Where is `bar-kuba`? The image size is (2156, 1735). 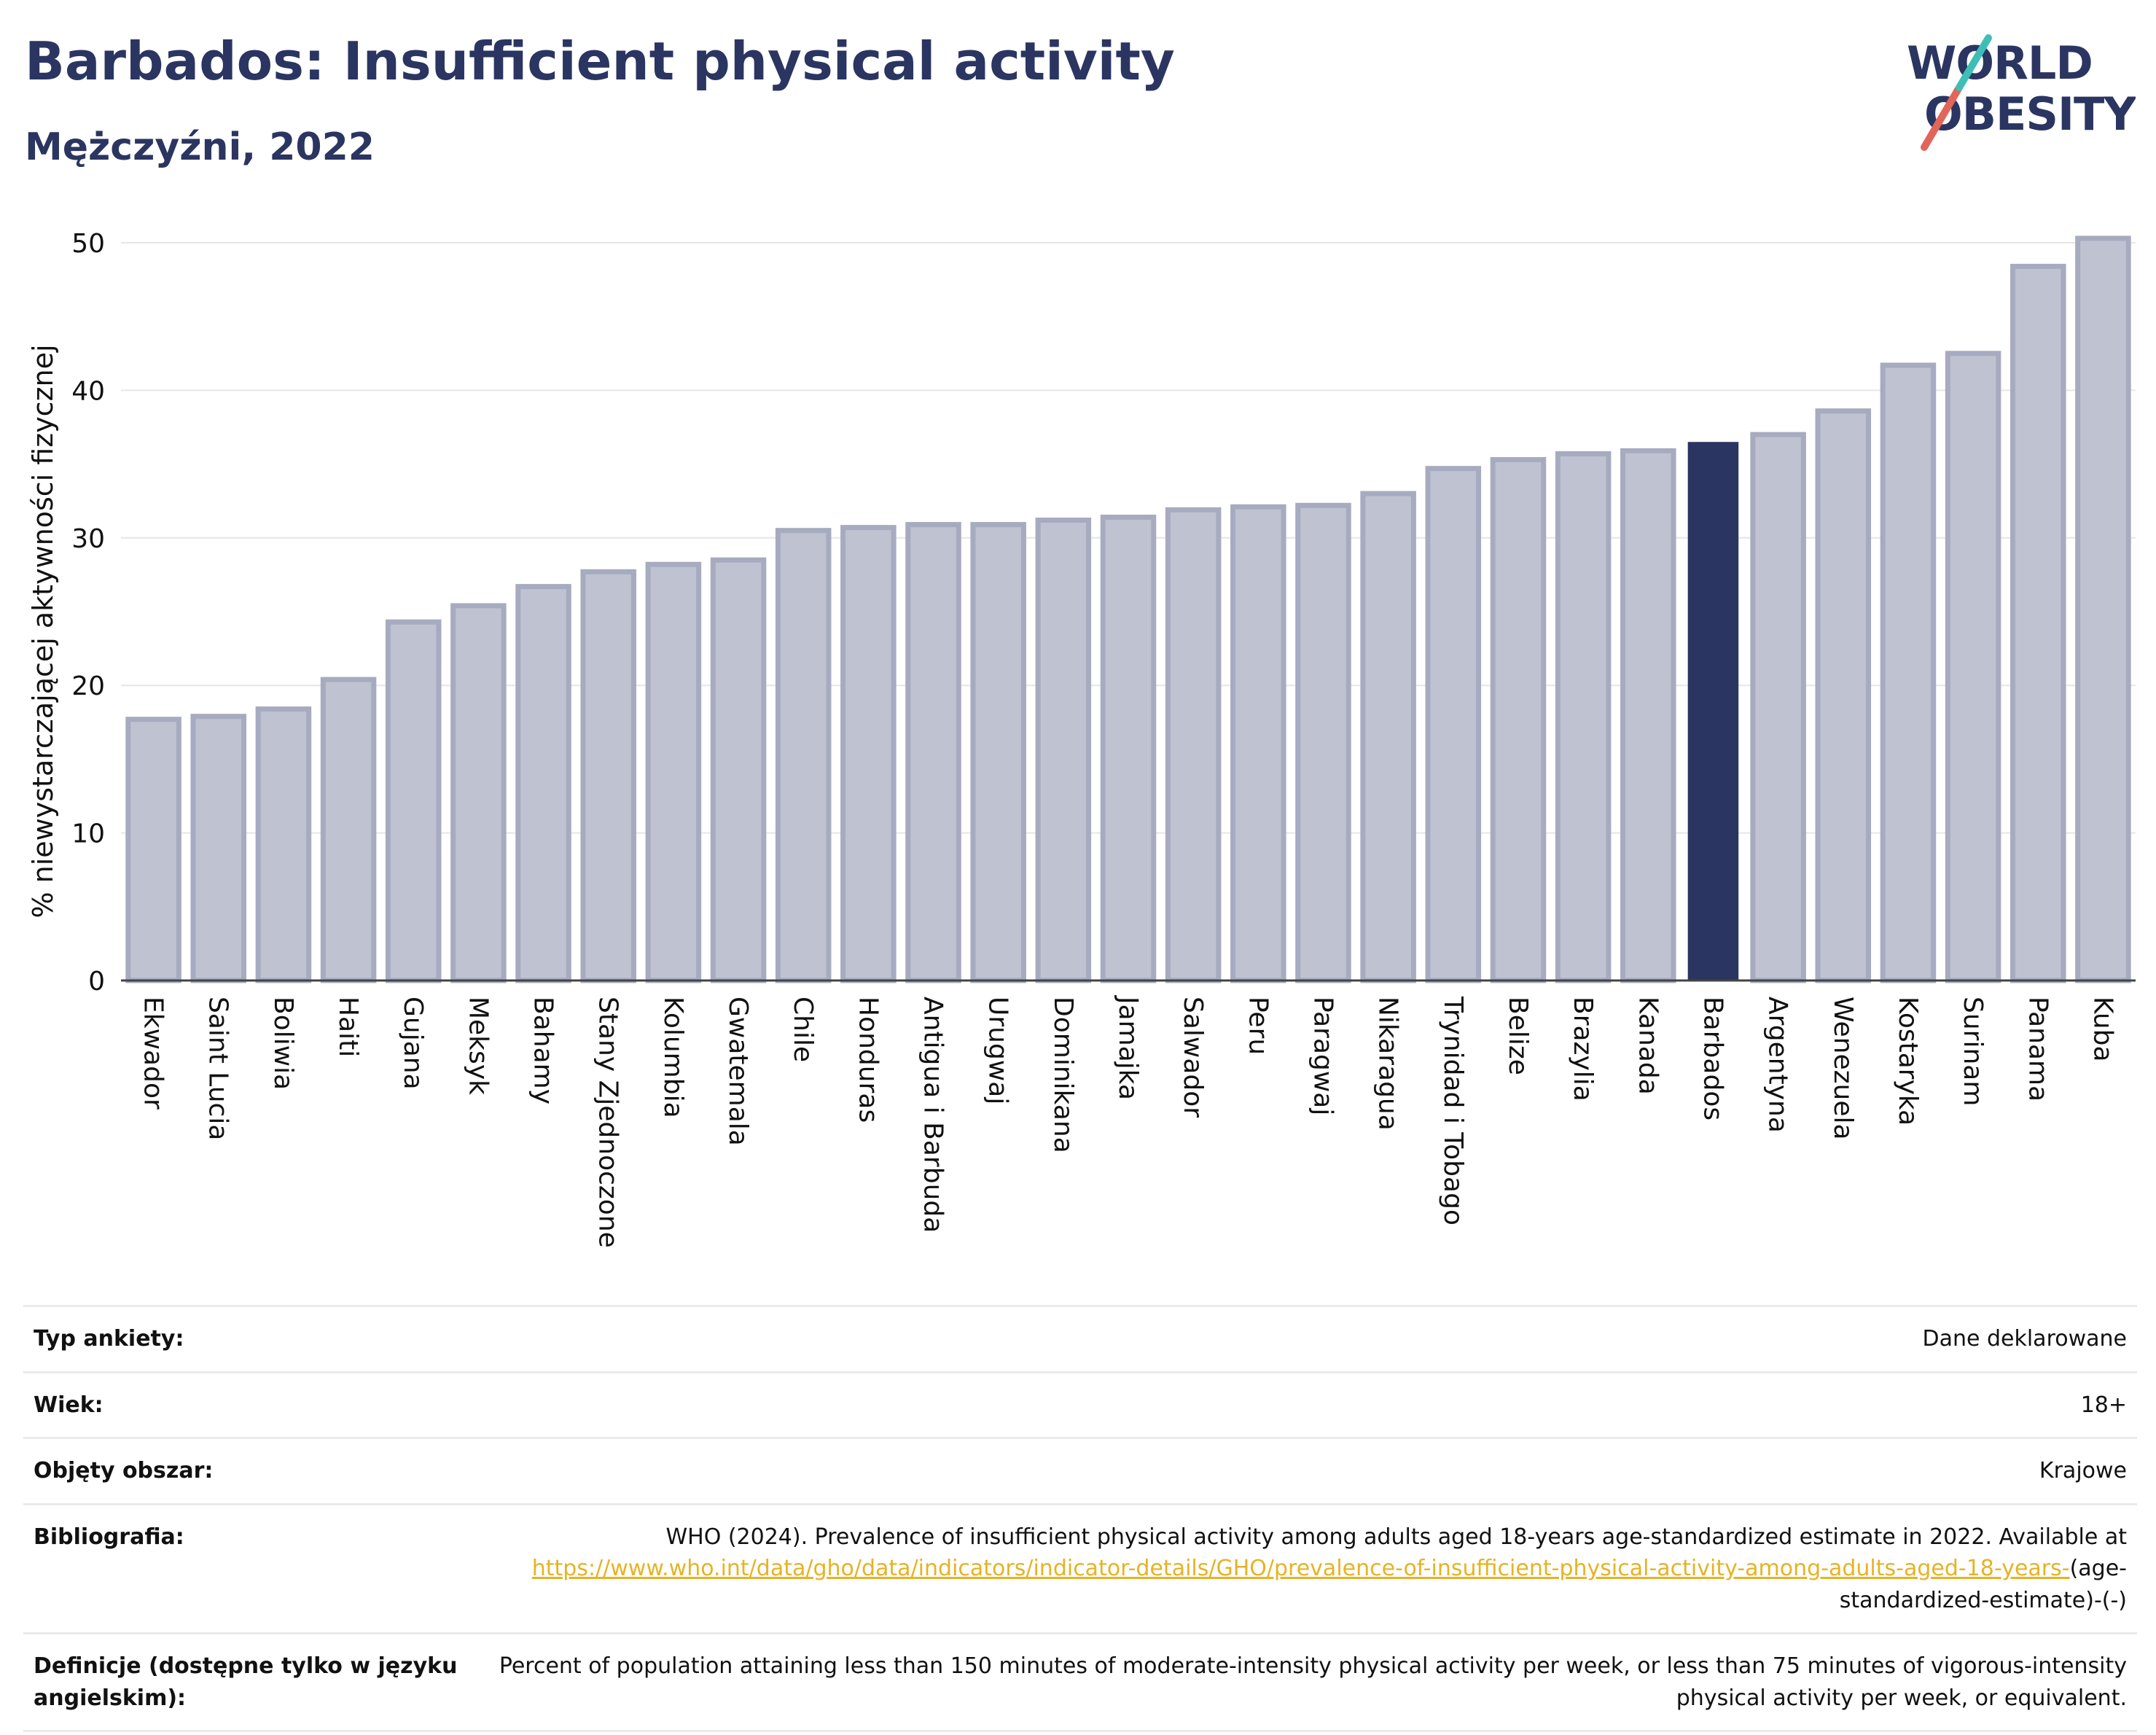 bar-kuba is located at coordinates (2103, 609).